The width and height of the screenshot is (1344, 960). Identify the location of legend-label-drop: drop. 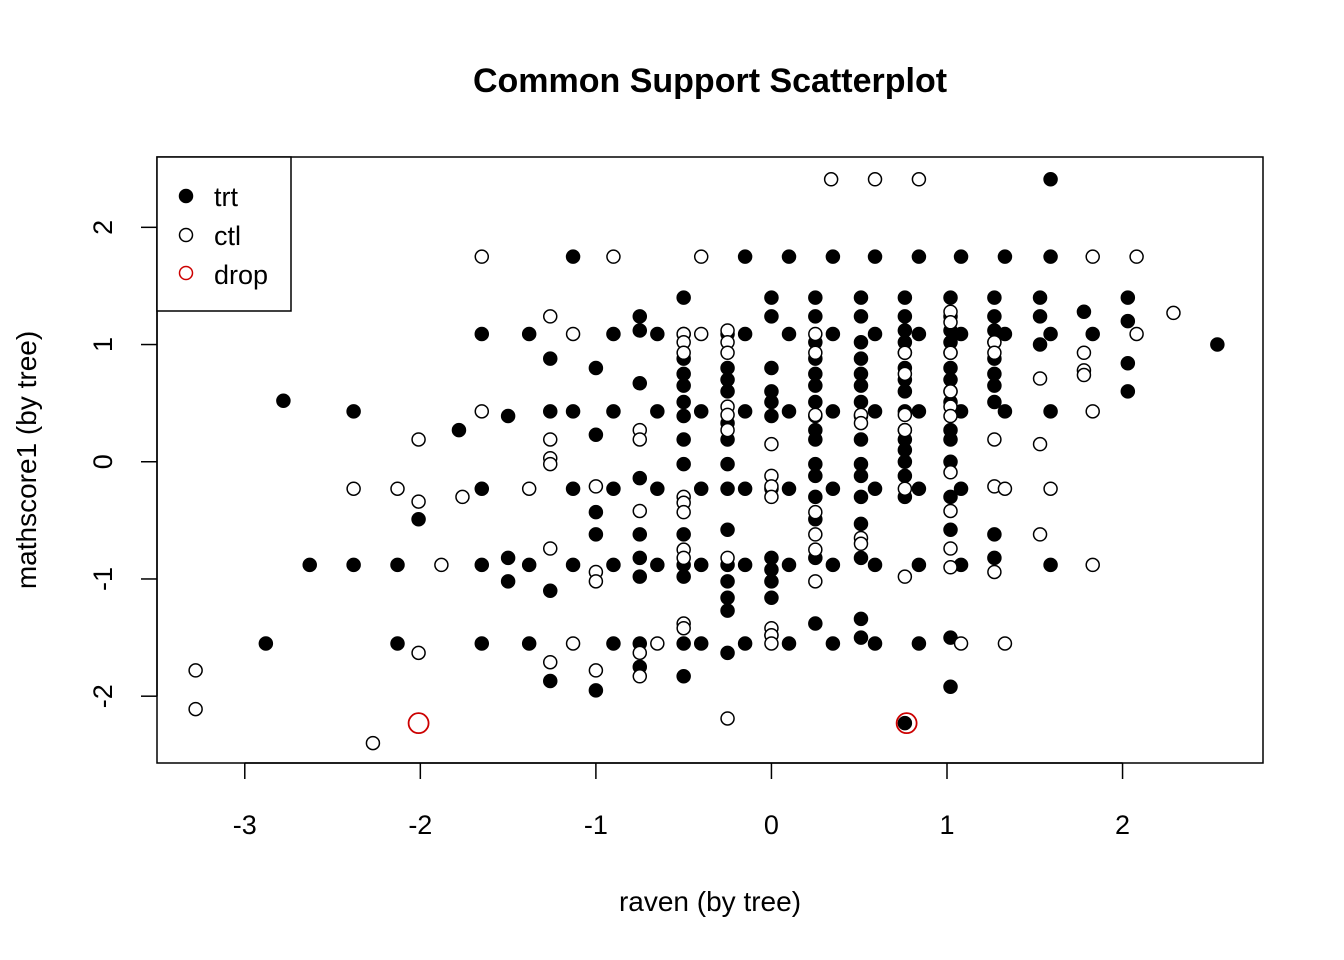
(241, 275).